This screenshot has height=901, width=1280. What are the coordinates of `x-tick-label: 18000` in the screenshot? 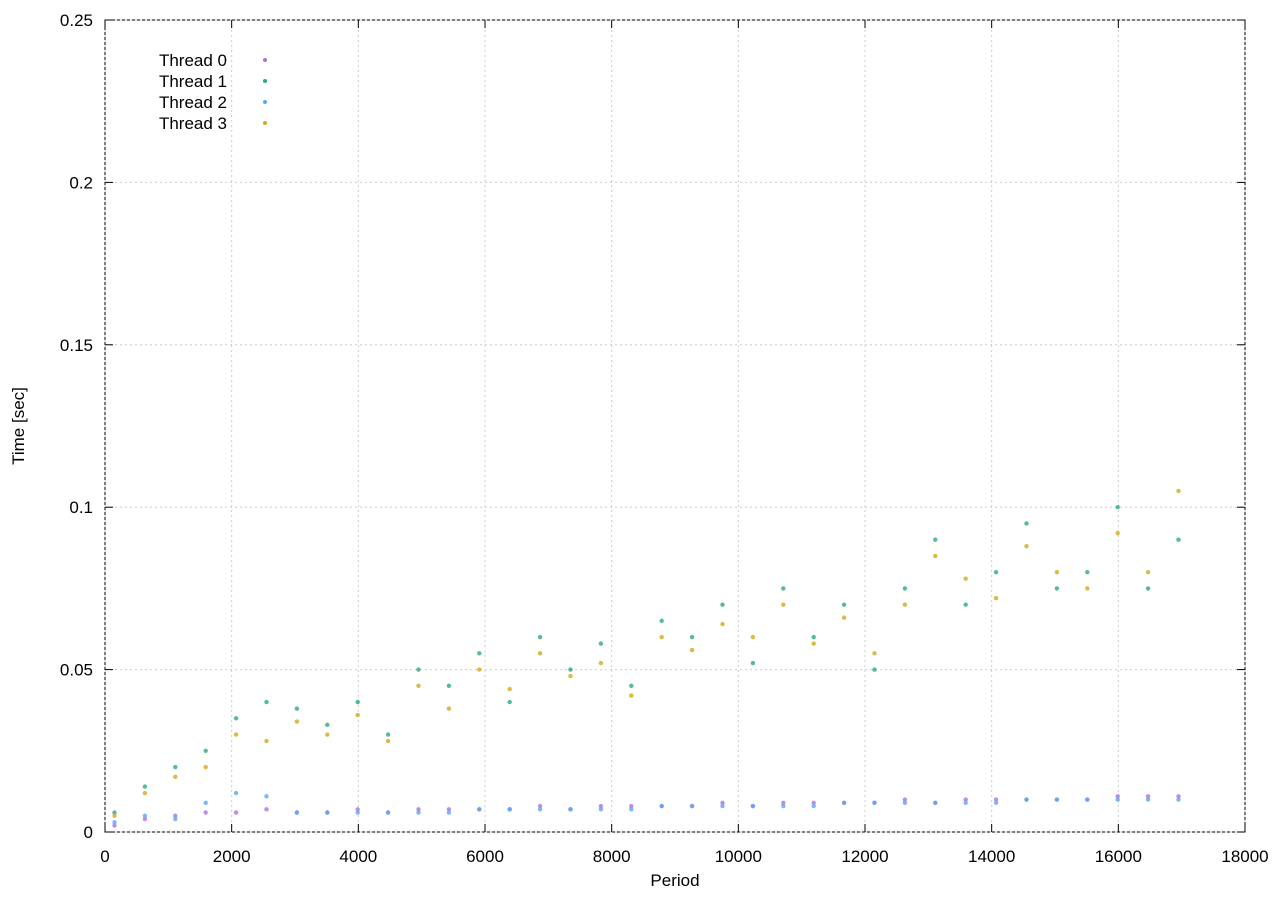 It's located at (1244, 856).